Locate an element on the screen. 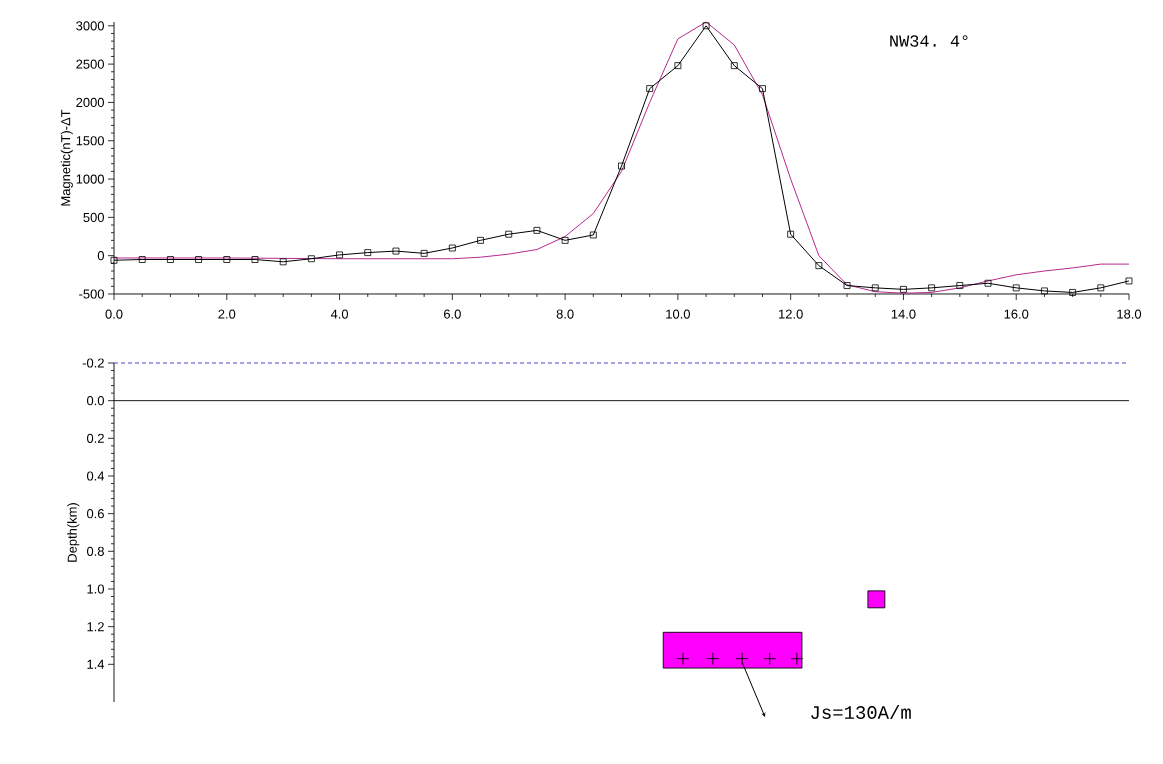 This screenshot has width=1163, height=764. y-tick-label: 2000 is located at coordinates (90, 102).